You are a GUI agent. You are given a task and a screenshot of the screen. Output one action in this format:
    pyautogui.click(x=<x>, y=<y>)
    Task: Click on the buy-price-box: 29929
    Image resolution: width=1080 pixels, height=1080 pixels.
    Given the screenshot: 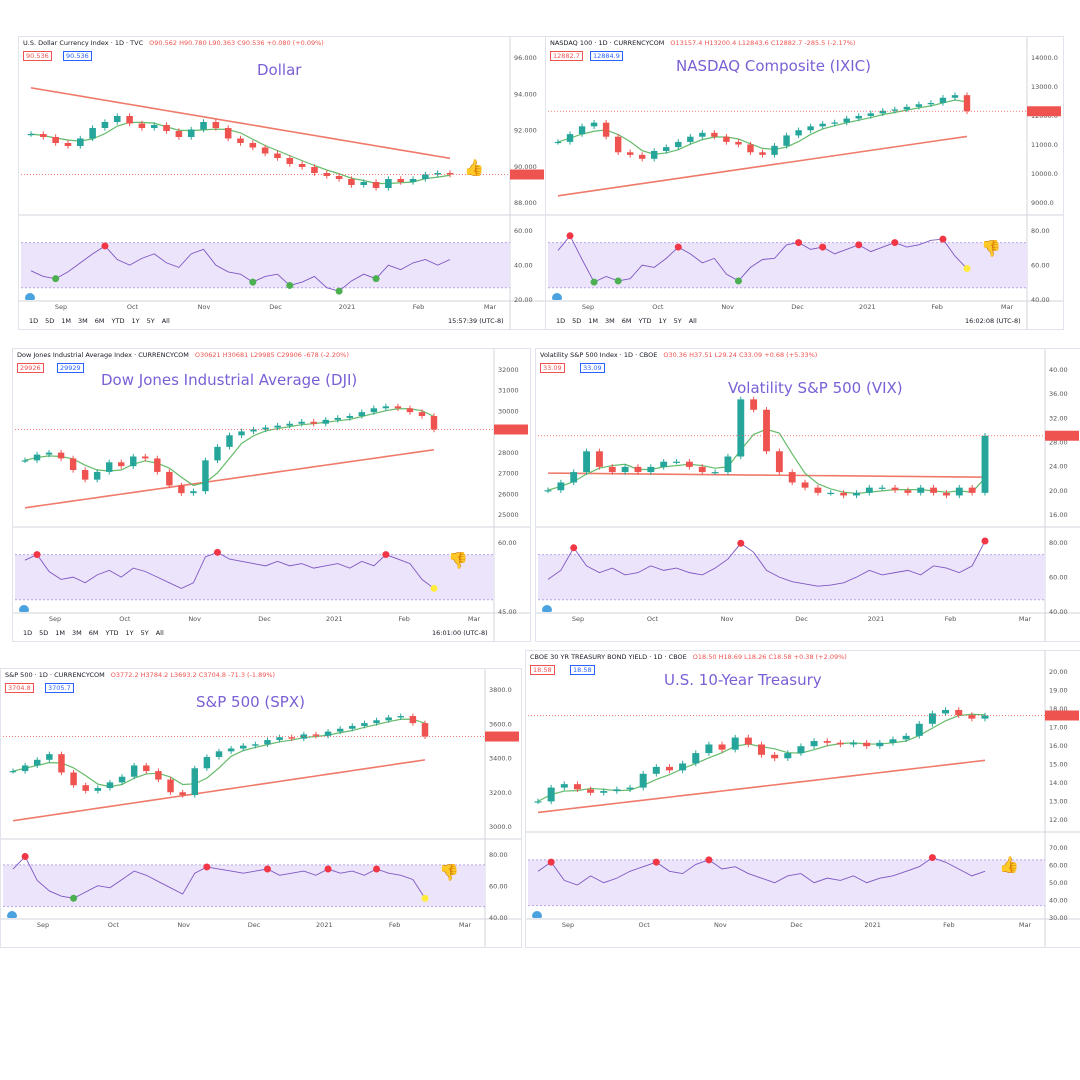 What is the action you would take?
    pyautogui.click(x=70, y=368)
    